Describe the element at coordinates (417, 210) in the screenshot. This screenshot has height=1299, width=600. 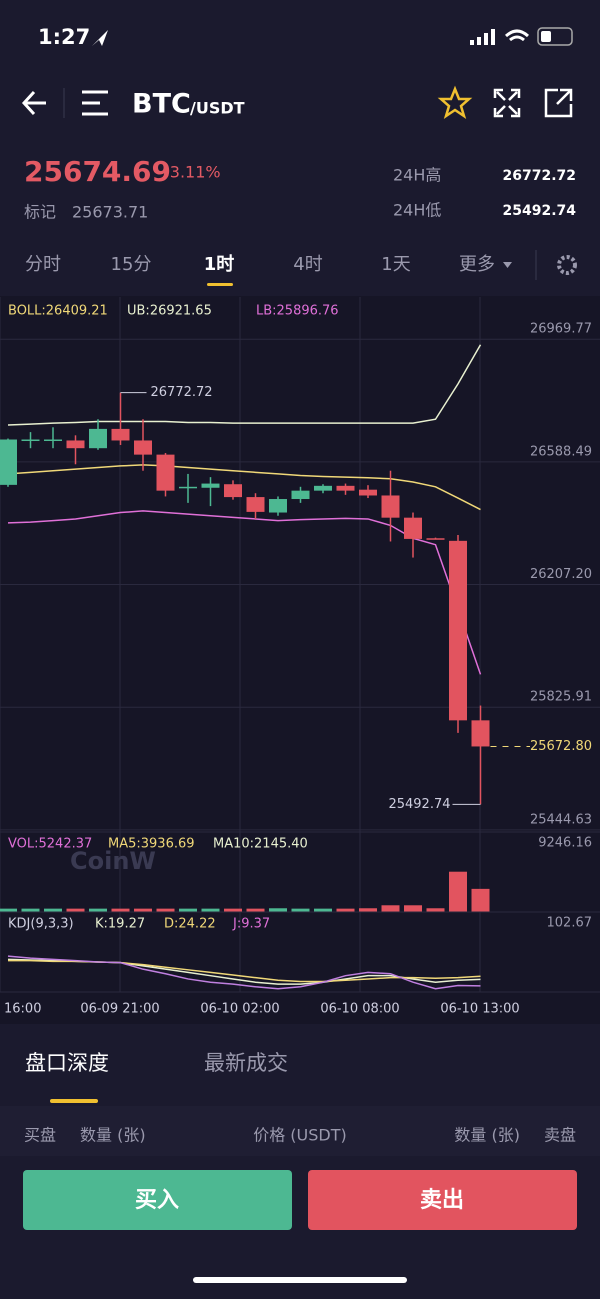
I see `low-label: 24H低` at that location.